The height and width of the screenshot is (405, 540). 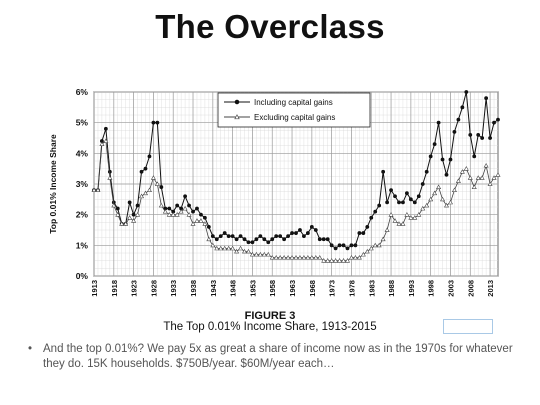 I want to click on x-tick-label: 1913, so click(x=94, y=288).